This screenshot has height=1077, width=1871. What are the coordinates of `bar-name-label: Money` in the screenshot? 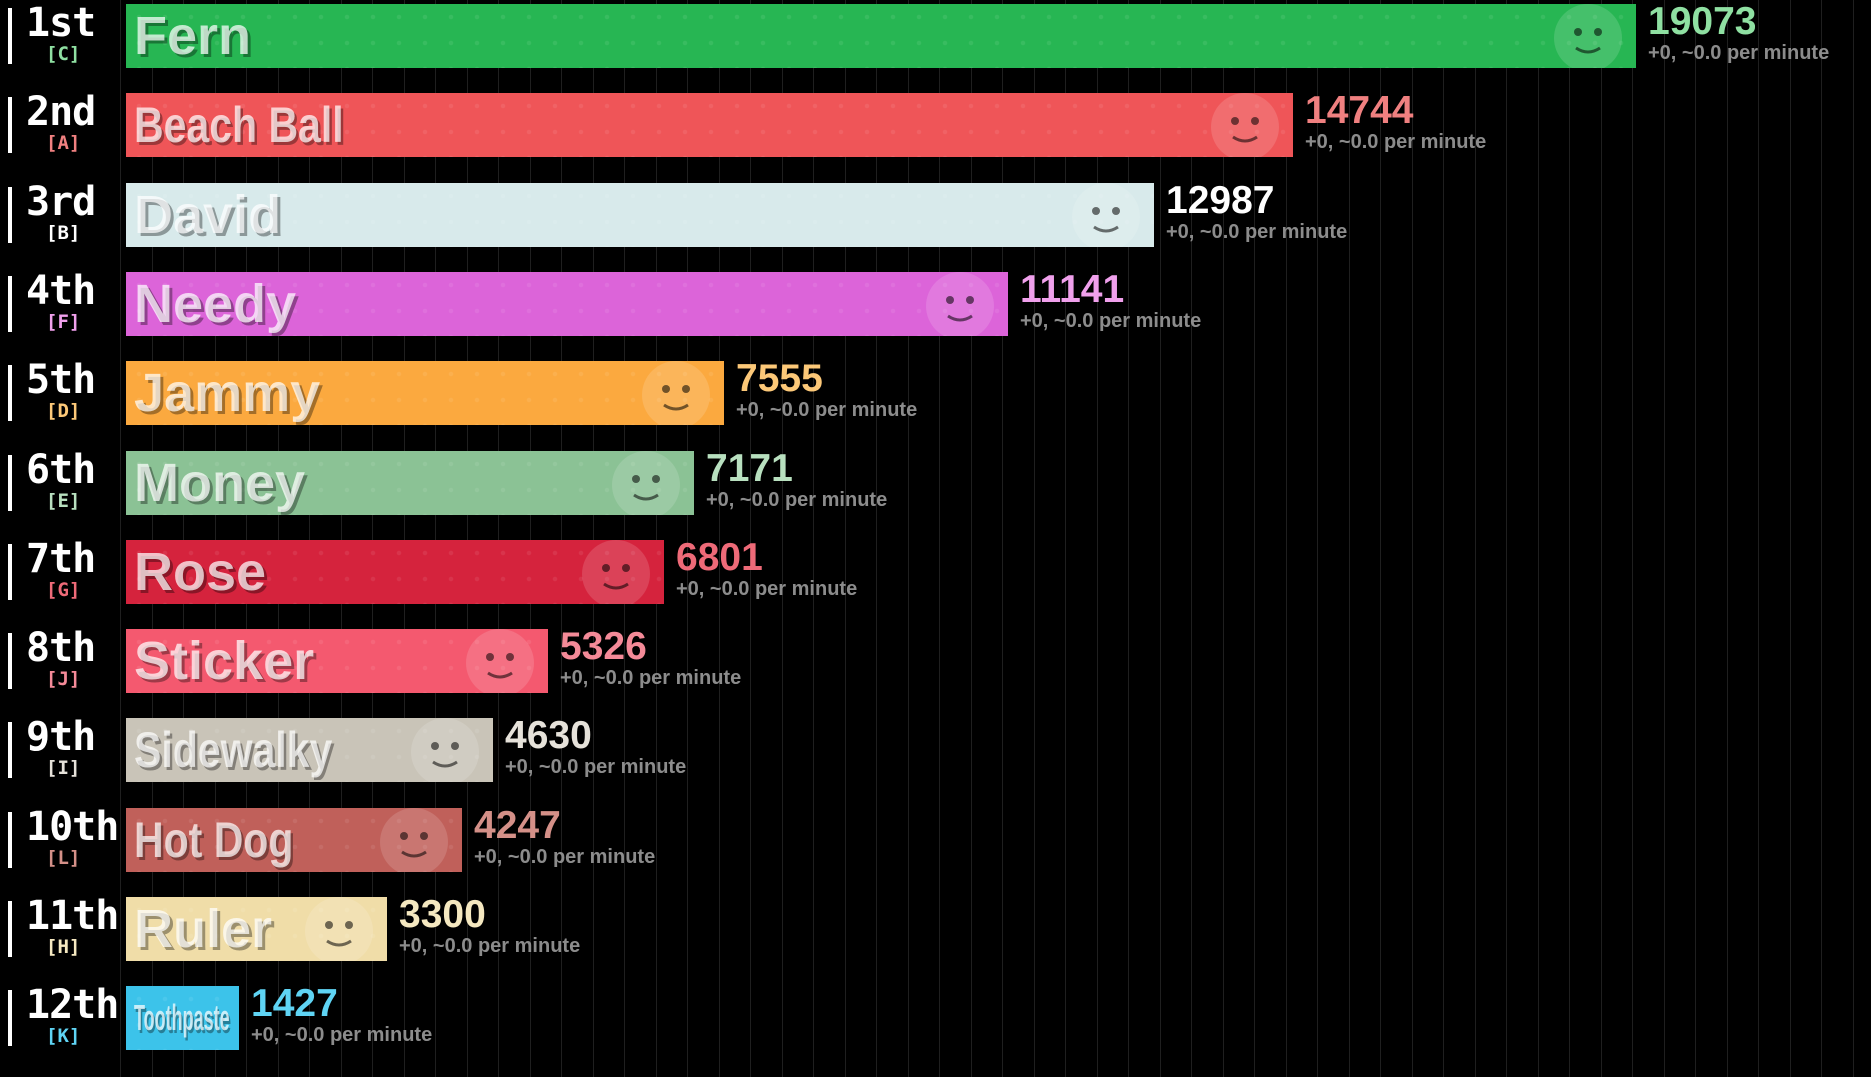 It's located at (220, 483).